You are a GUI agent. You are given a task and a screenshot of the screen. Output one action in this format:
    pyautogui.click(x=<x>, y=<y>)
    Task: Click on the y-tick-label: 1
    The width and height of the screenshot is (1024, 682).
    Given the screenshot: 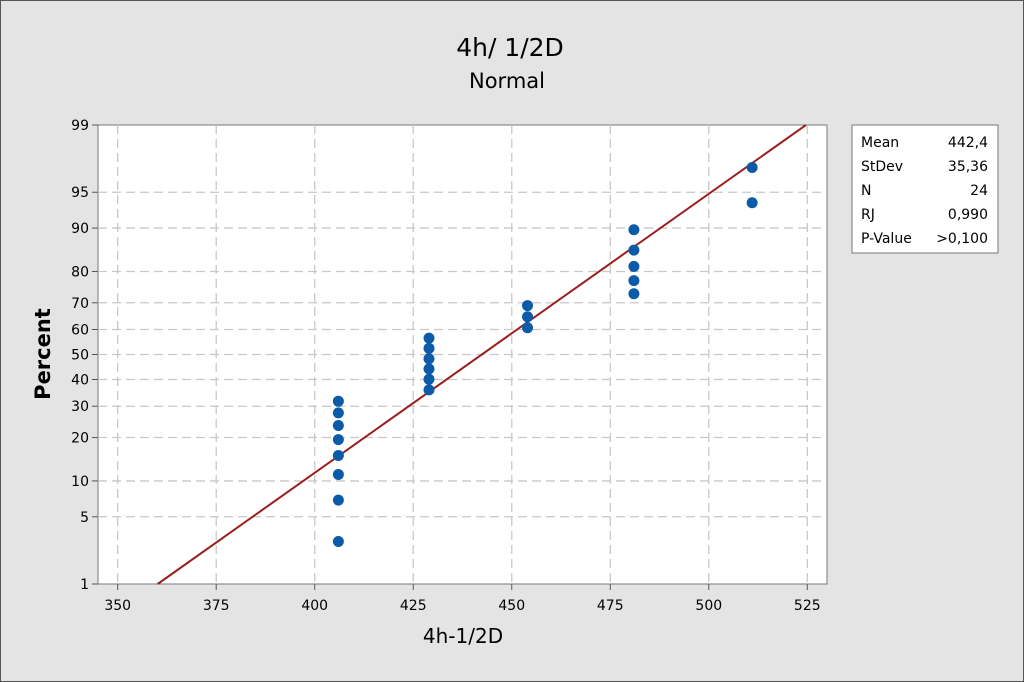 What is the action you would take?
    pyautogui.click(x=84, y=585)
    